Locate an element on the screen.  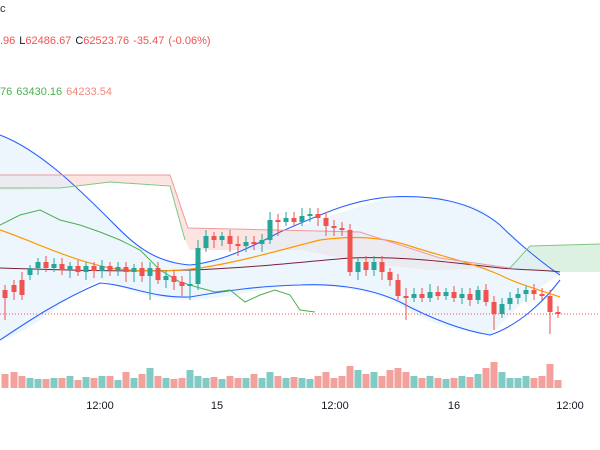
indicator-value-2: 63430.16 is located at coordinates (39, 92).